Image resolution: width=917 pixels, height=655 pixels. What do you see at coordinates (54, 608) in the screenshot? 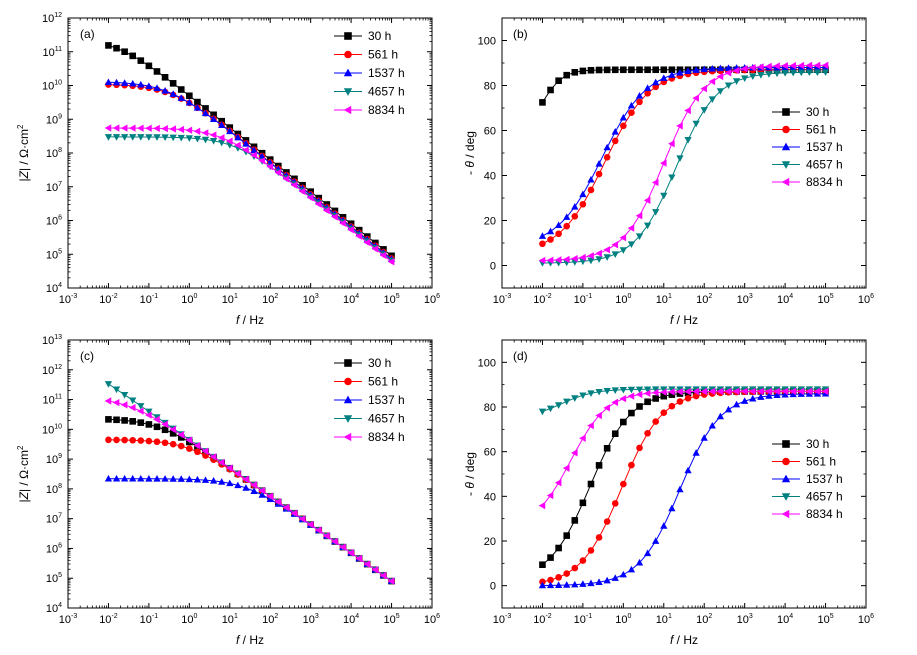
I see `y-tick-label: 10⁴` at bounding box center [54, 608].